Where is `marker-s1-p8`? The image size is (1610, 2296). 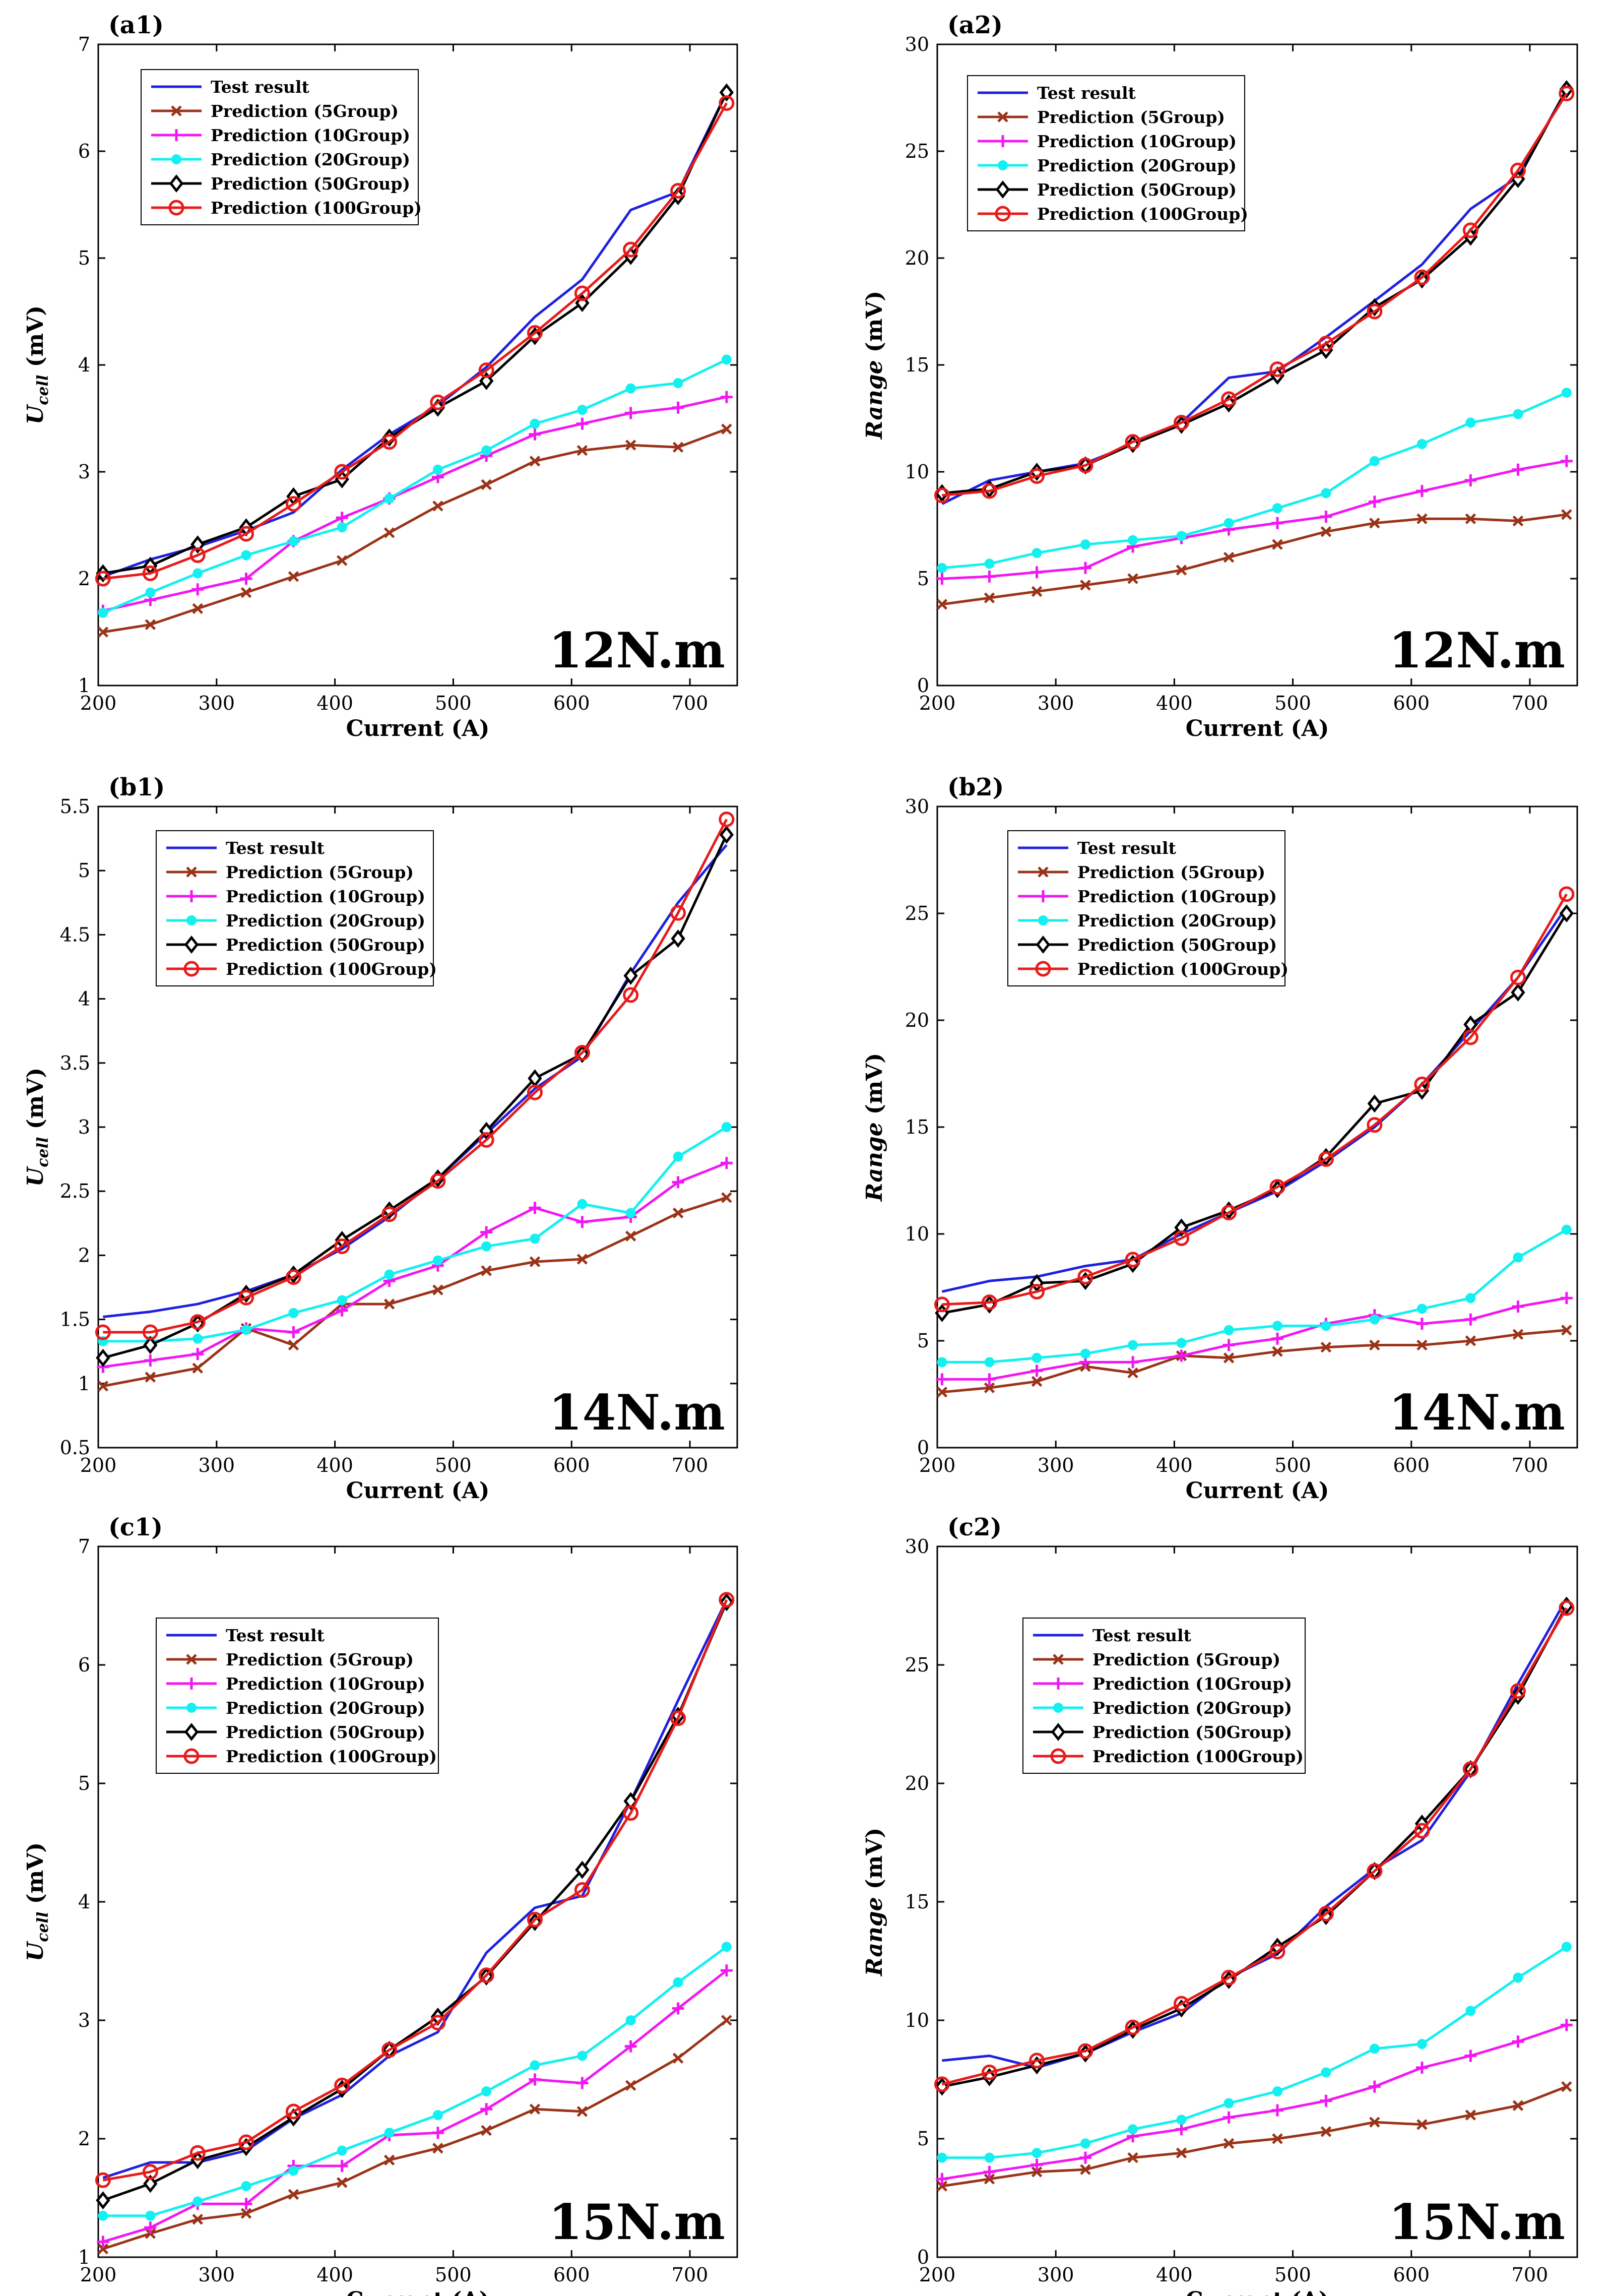 marker-s1-p8 is located at coordinates (1326, 1347).